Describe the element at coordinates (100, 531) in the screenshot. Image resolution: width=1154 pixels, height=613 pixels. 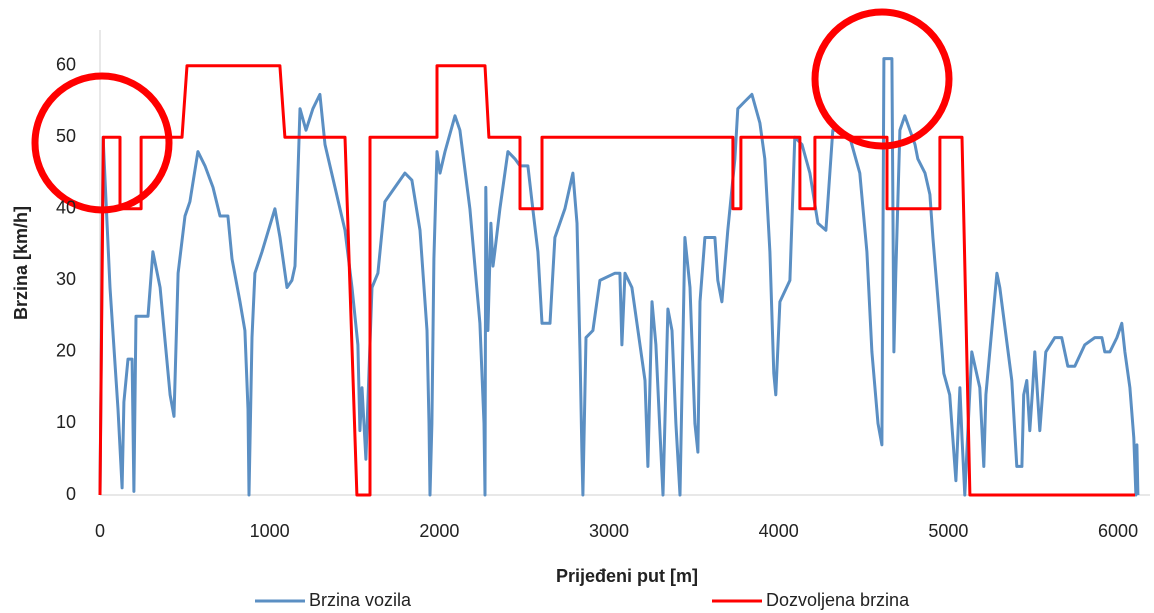
I see `x-tick-label: 0` at that location.